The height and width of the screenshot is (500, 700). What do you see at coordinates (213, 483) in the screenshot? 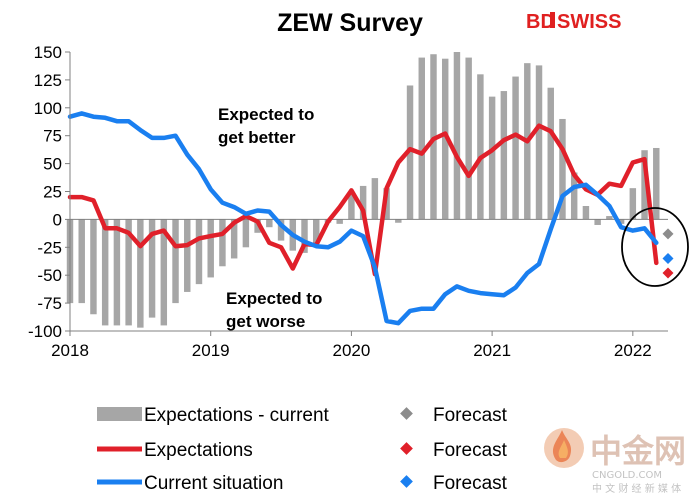
I see `legend-label-current-situation: Current situation` at bounding box center [213, 483].